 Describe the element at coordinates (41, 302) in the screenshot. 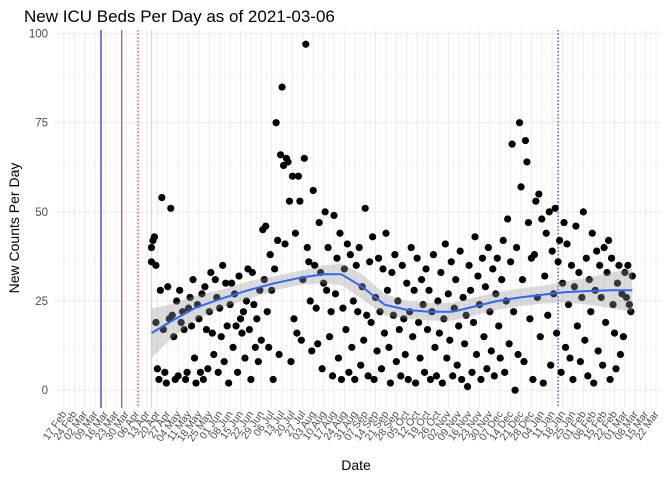

I see `y-tick-label: 25` at that location.